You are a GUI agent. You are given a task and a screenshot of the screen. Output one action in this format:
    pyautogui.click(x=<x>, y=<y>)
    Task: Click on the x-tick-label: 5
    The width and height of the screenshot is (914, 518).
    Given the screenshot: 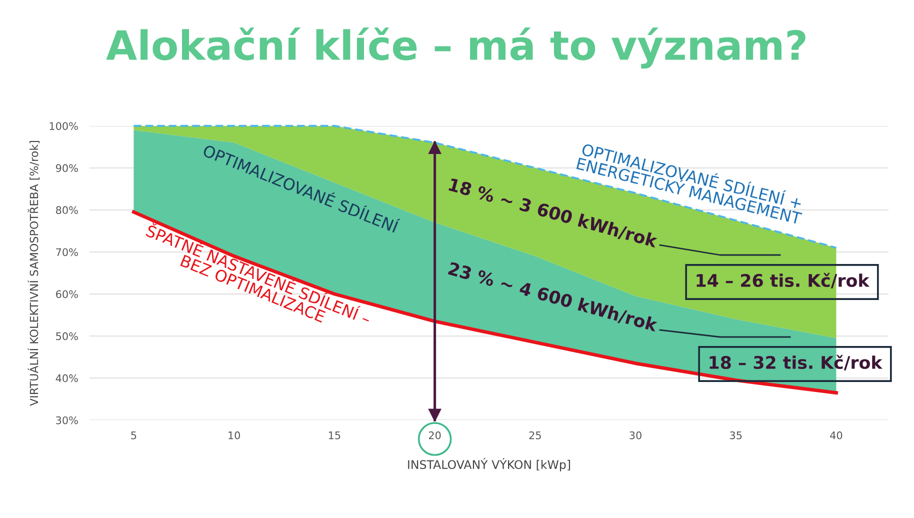 What is the action you would take?
    pyautogui.click(x=133, y=436)
    